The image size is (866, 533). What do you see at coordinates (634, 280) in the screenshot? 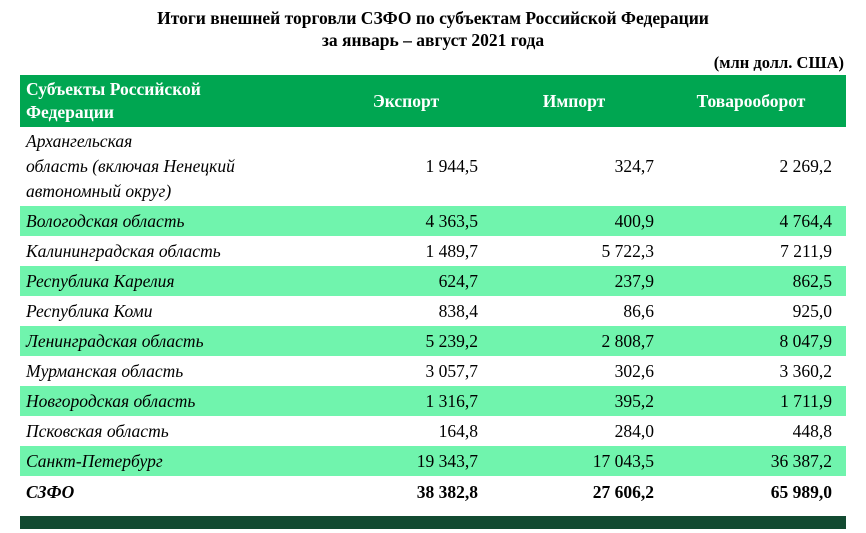
I see `import-value: 237,9` at bounding box center [634, 280].